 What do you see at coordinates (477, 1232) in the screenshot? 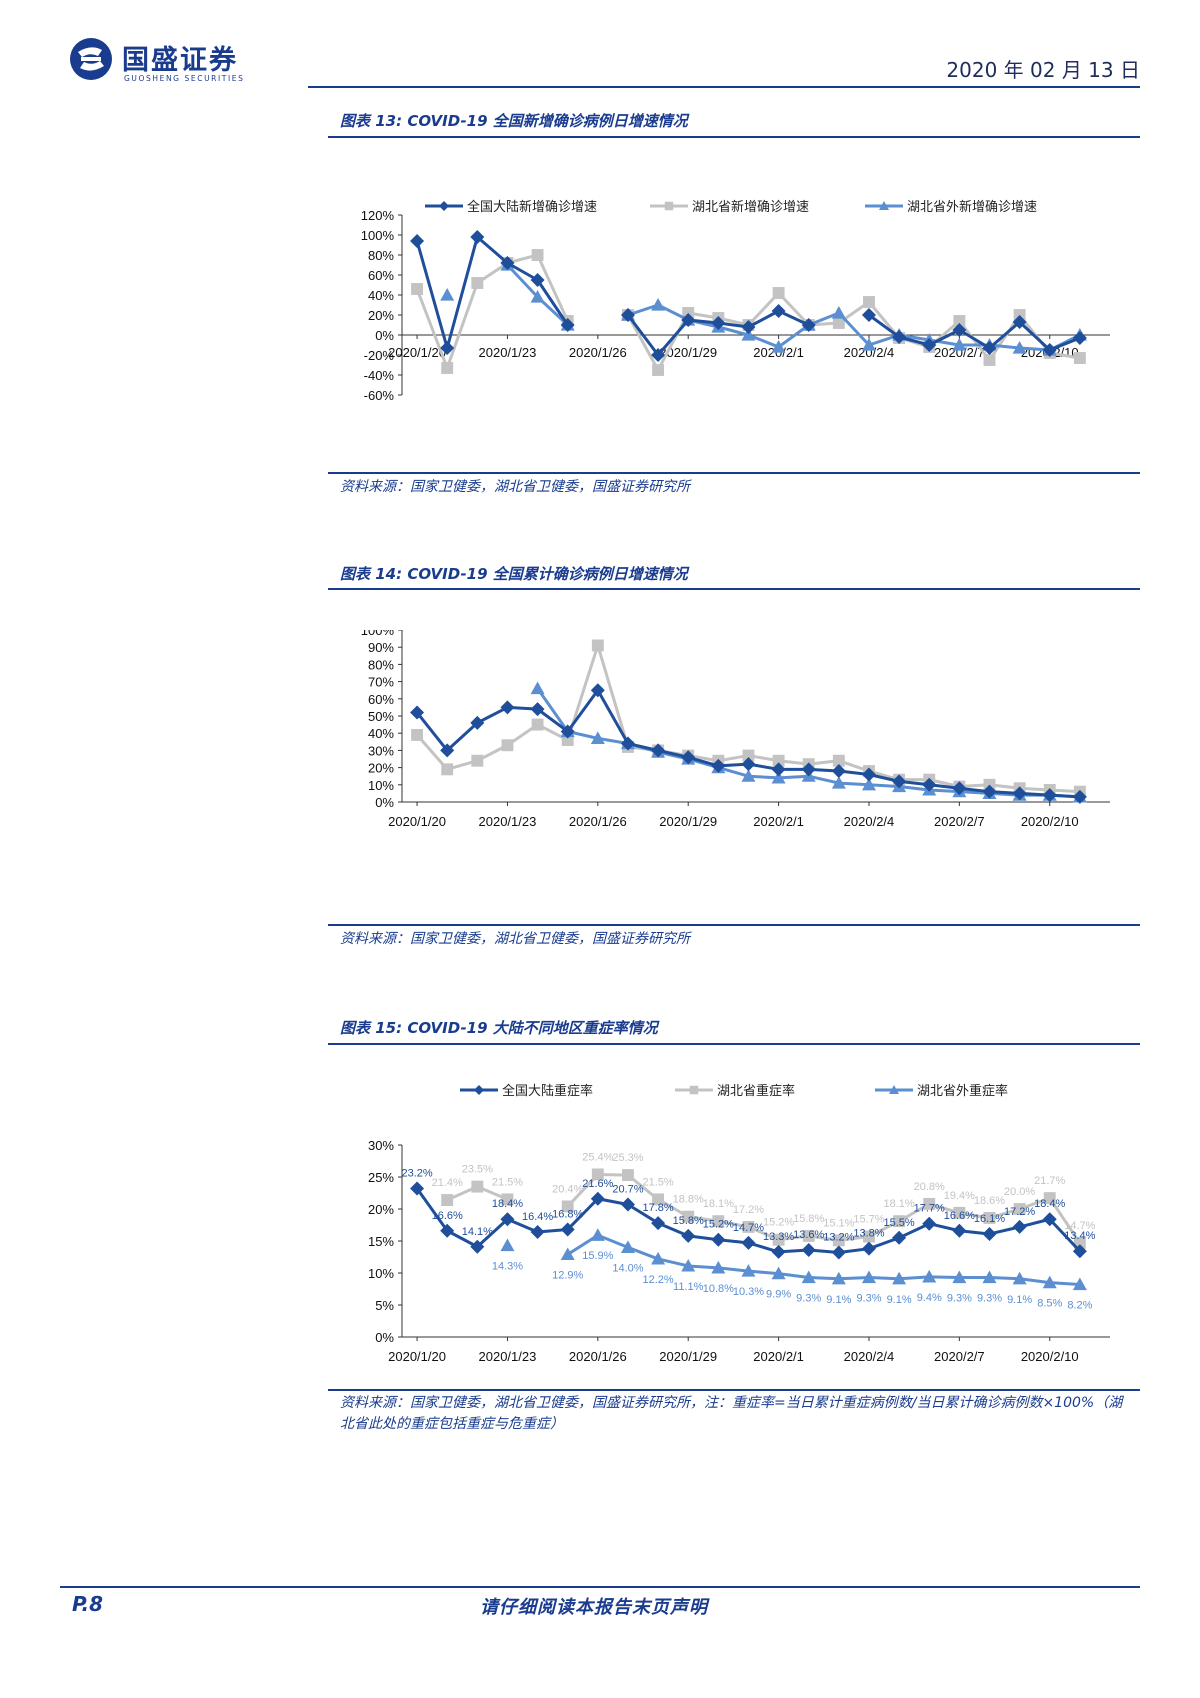
I see `data-label: 14.1%` at bounding box center [477, 1232].